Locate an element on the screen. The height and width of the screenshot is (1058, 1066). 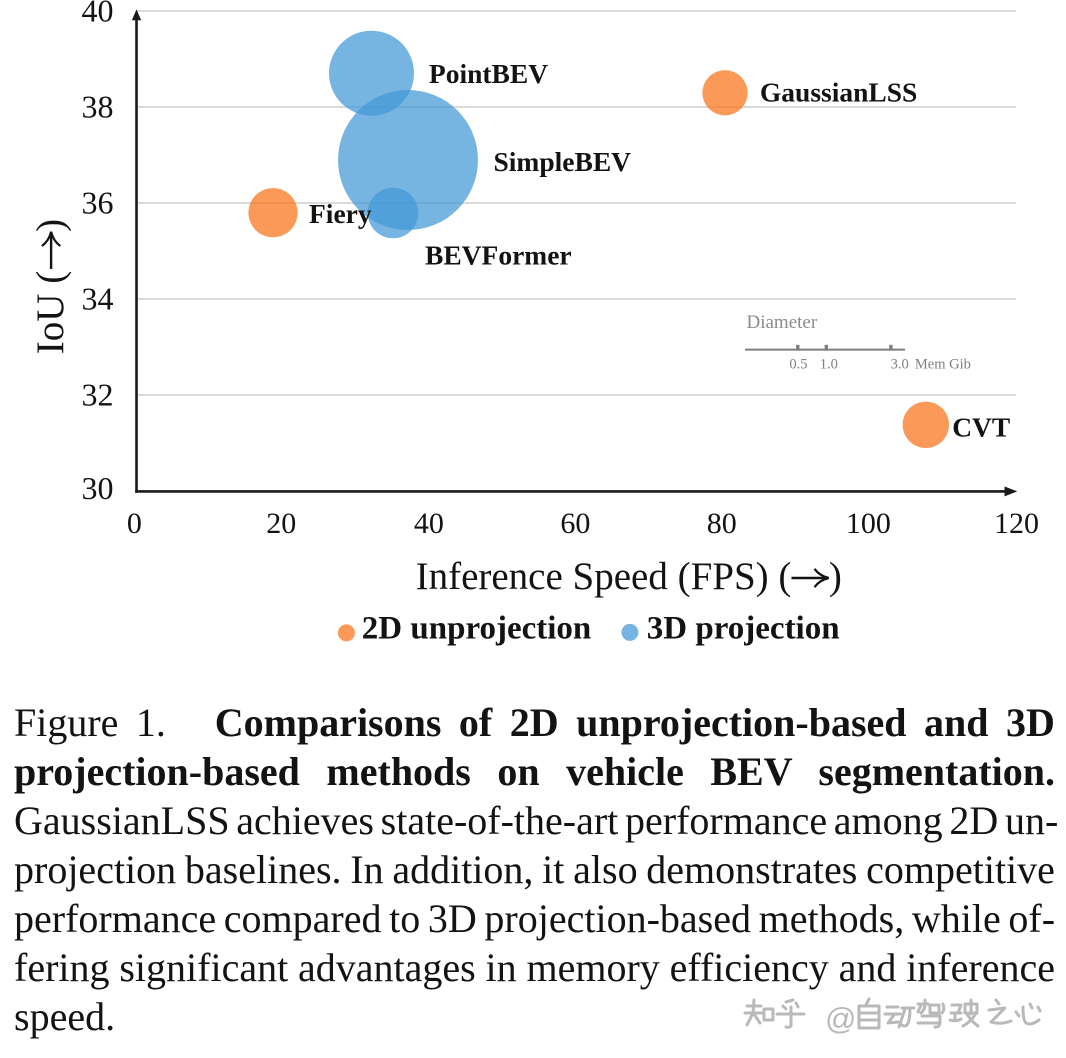
svg-text: 80 is located at coordinates (722, 523).